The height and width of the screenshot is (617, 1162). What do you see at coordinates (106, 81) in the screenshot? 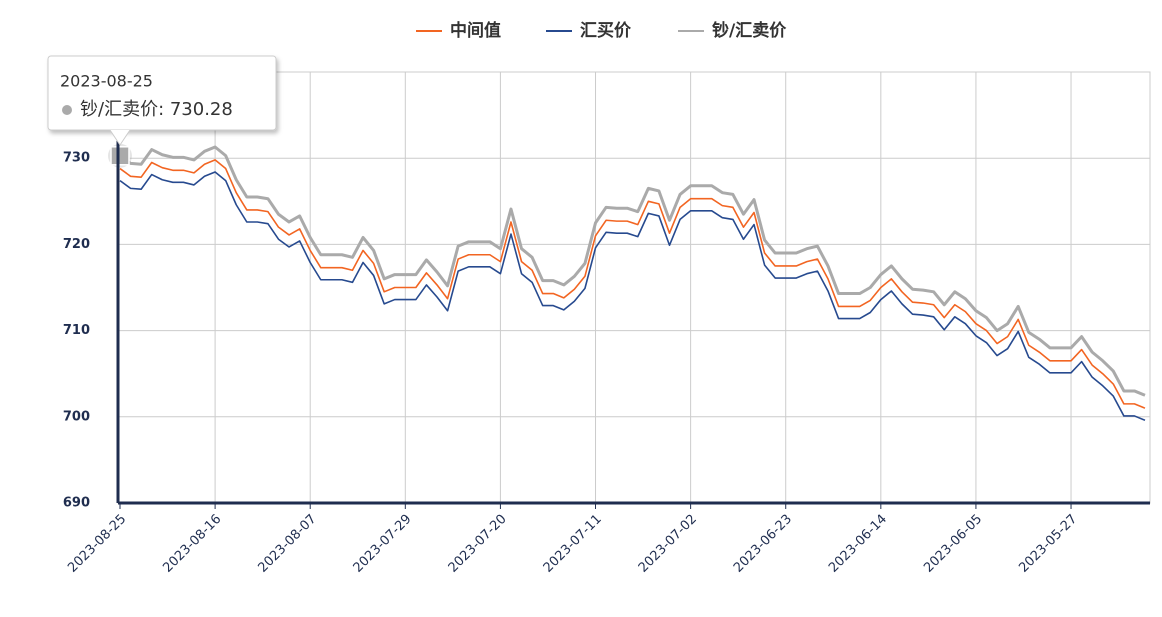
I see `tooltip-title: 2023-08-25` at bounding box center [106, 81].